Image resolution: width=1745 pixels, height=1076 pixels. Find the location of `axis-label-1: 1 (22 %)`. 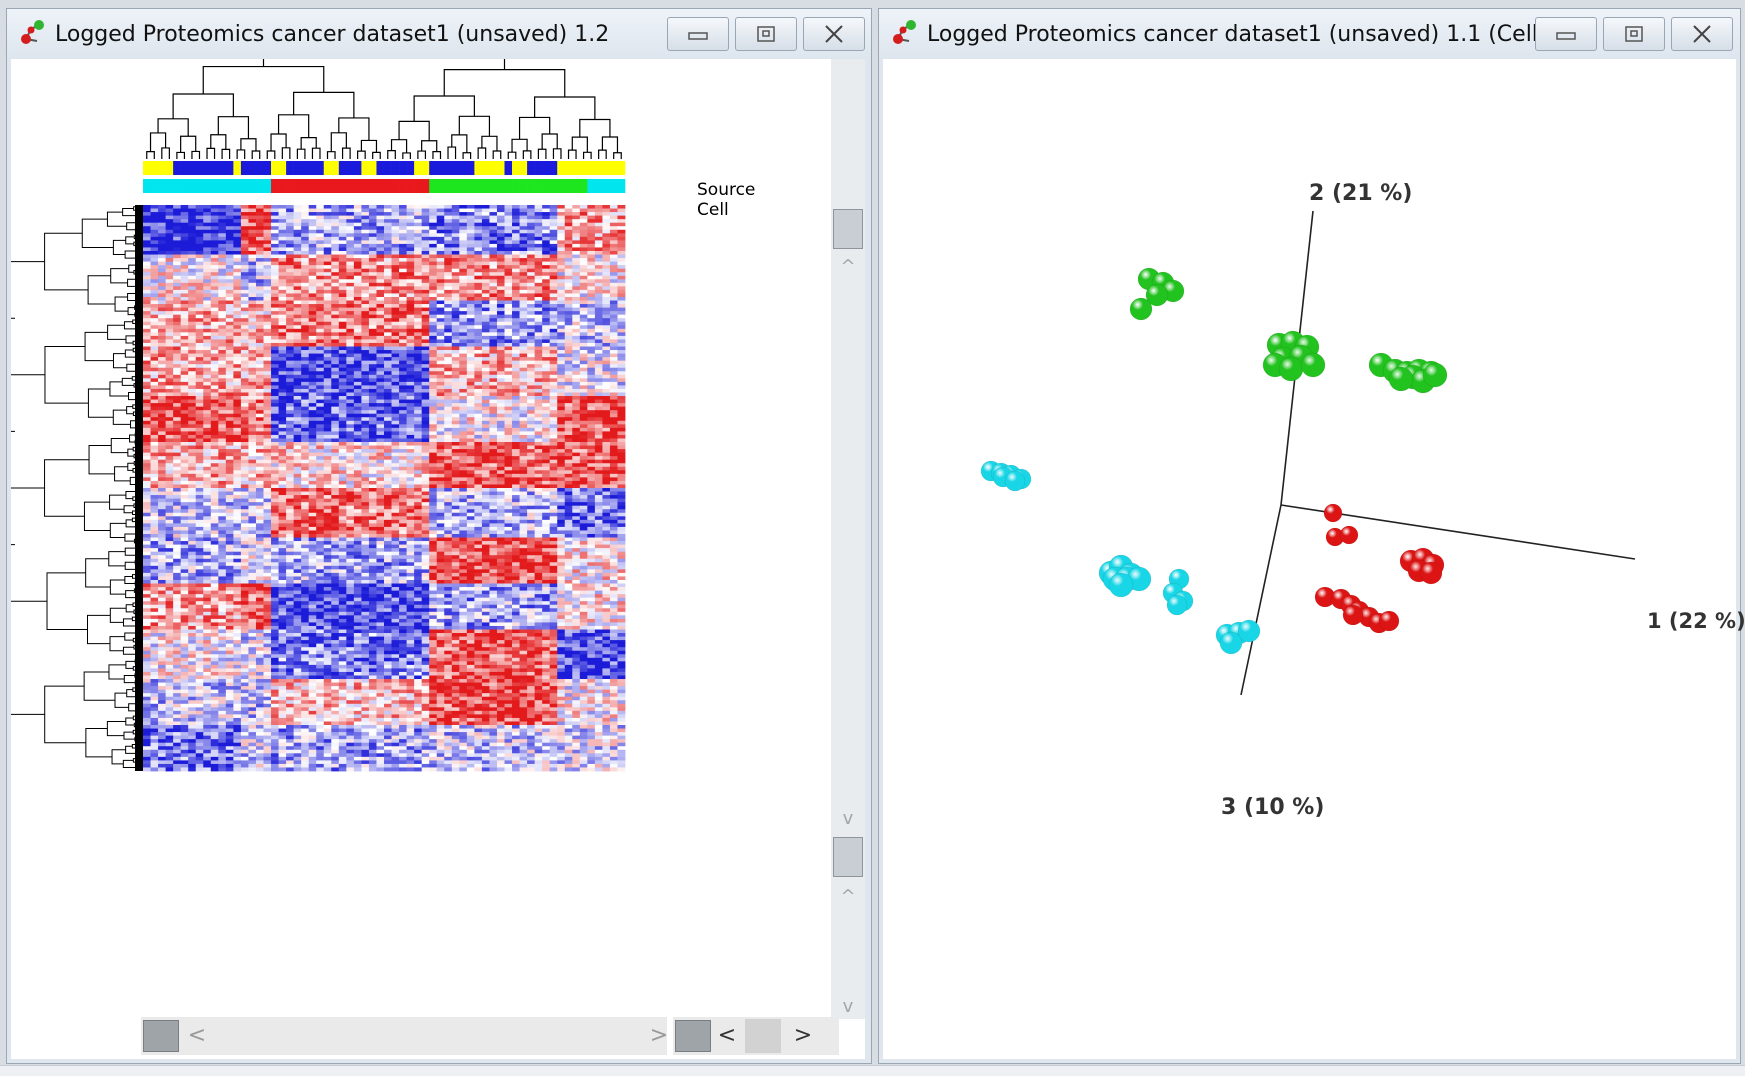

axis-label-1: 1 (22 %) is located at coordinates (1696, 621).